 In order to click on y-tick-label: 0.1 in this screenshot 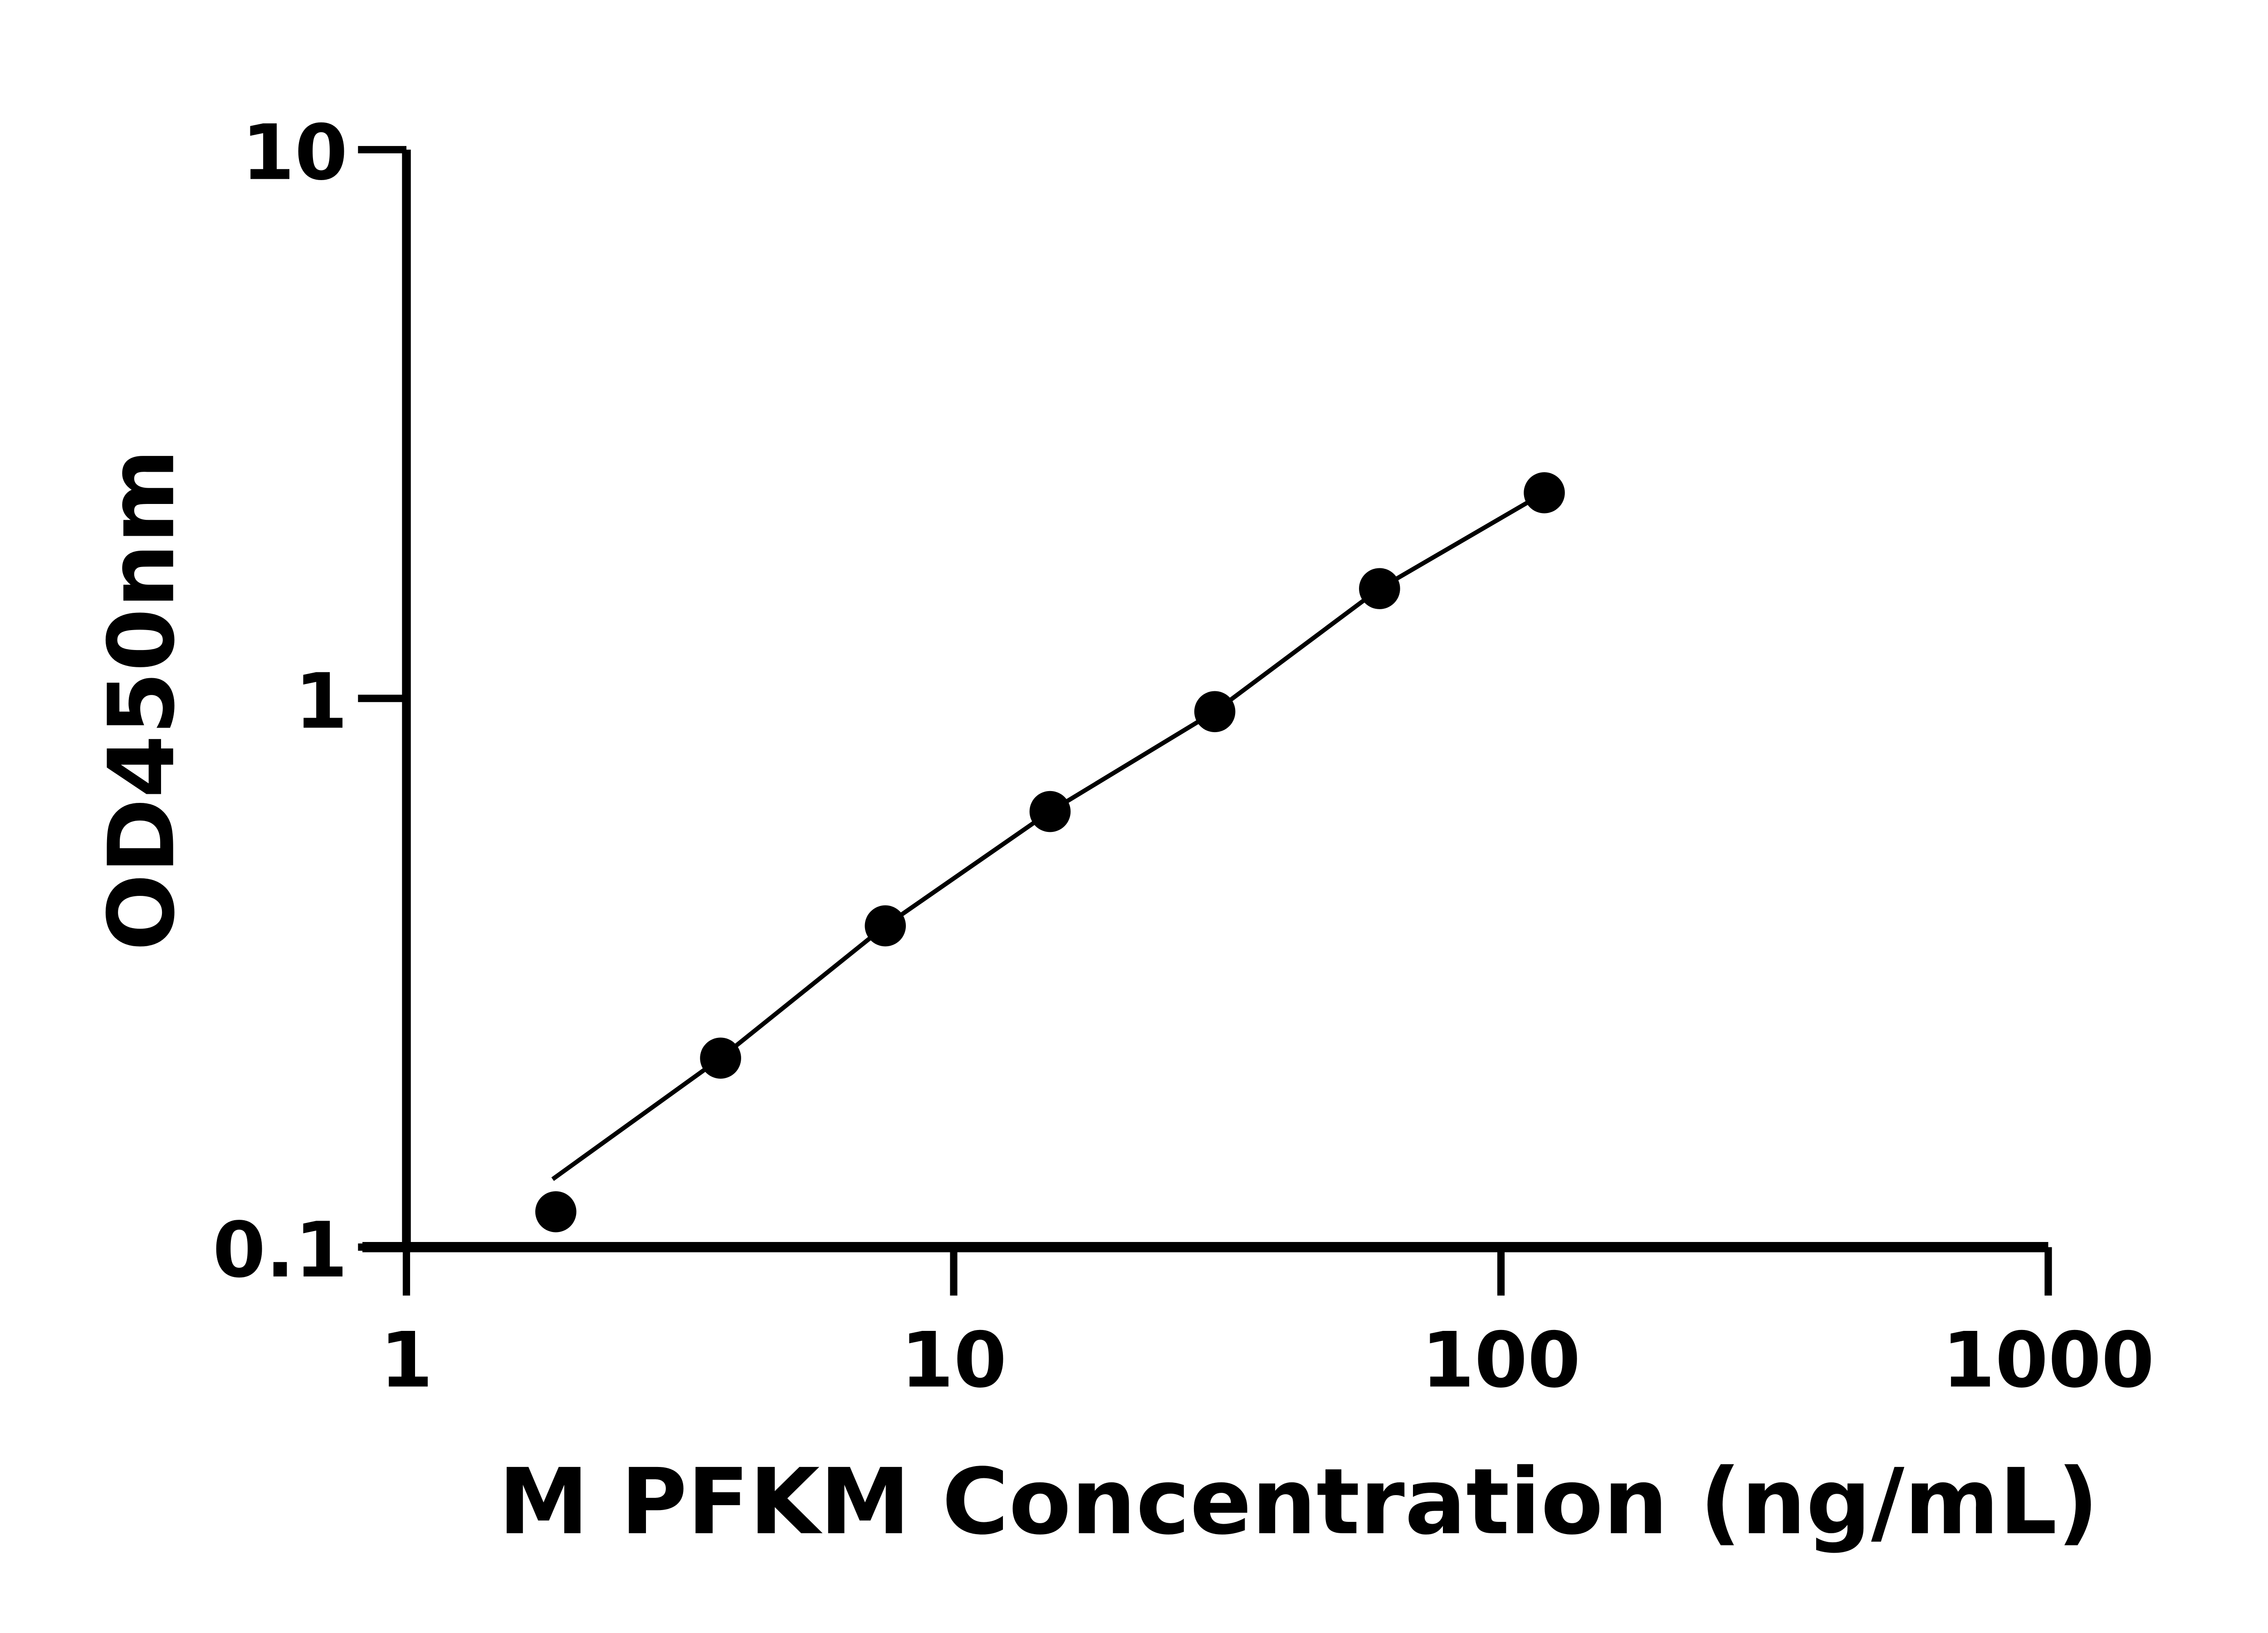, I will do `click(281, 1250)`.